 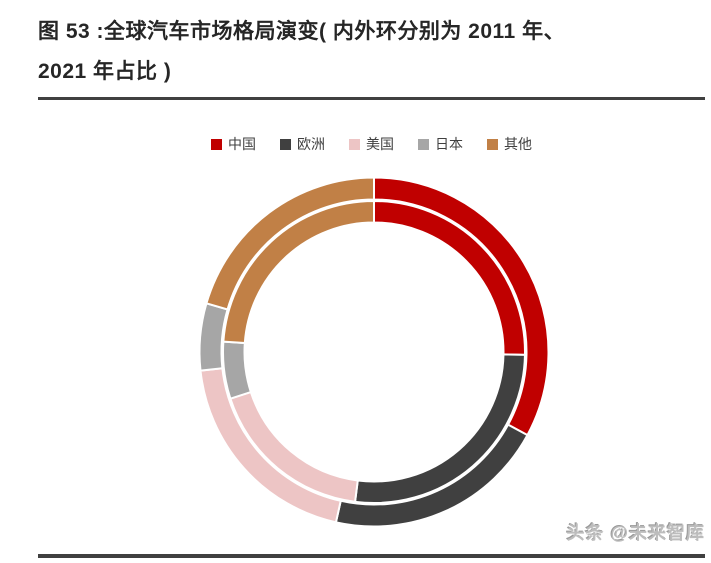 I want to click on donut-segment-2011-欧洲, so click(x=439, y=428).